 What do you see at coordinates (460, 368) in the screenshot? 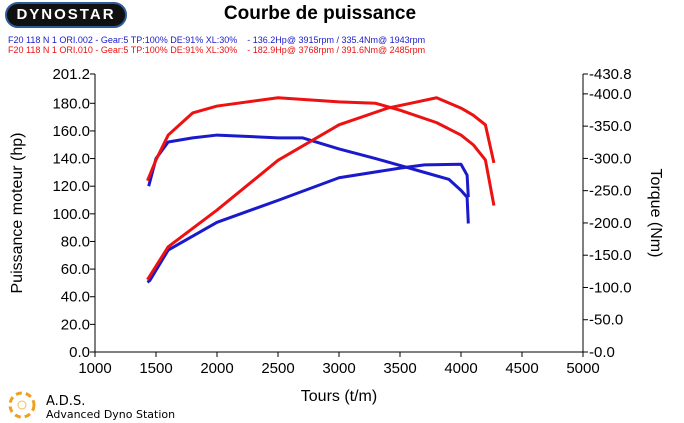
I see `x-tick-label: 4000` at bounding box center [460, 368].